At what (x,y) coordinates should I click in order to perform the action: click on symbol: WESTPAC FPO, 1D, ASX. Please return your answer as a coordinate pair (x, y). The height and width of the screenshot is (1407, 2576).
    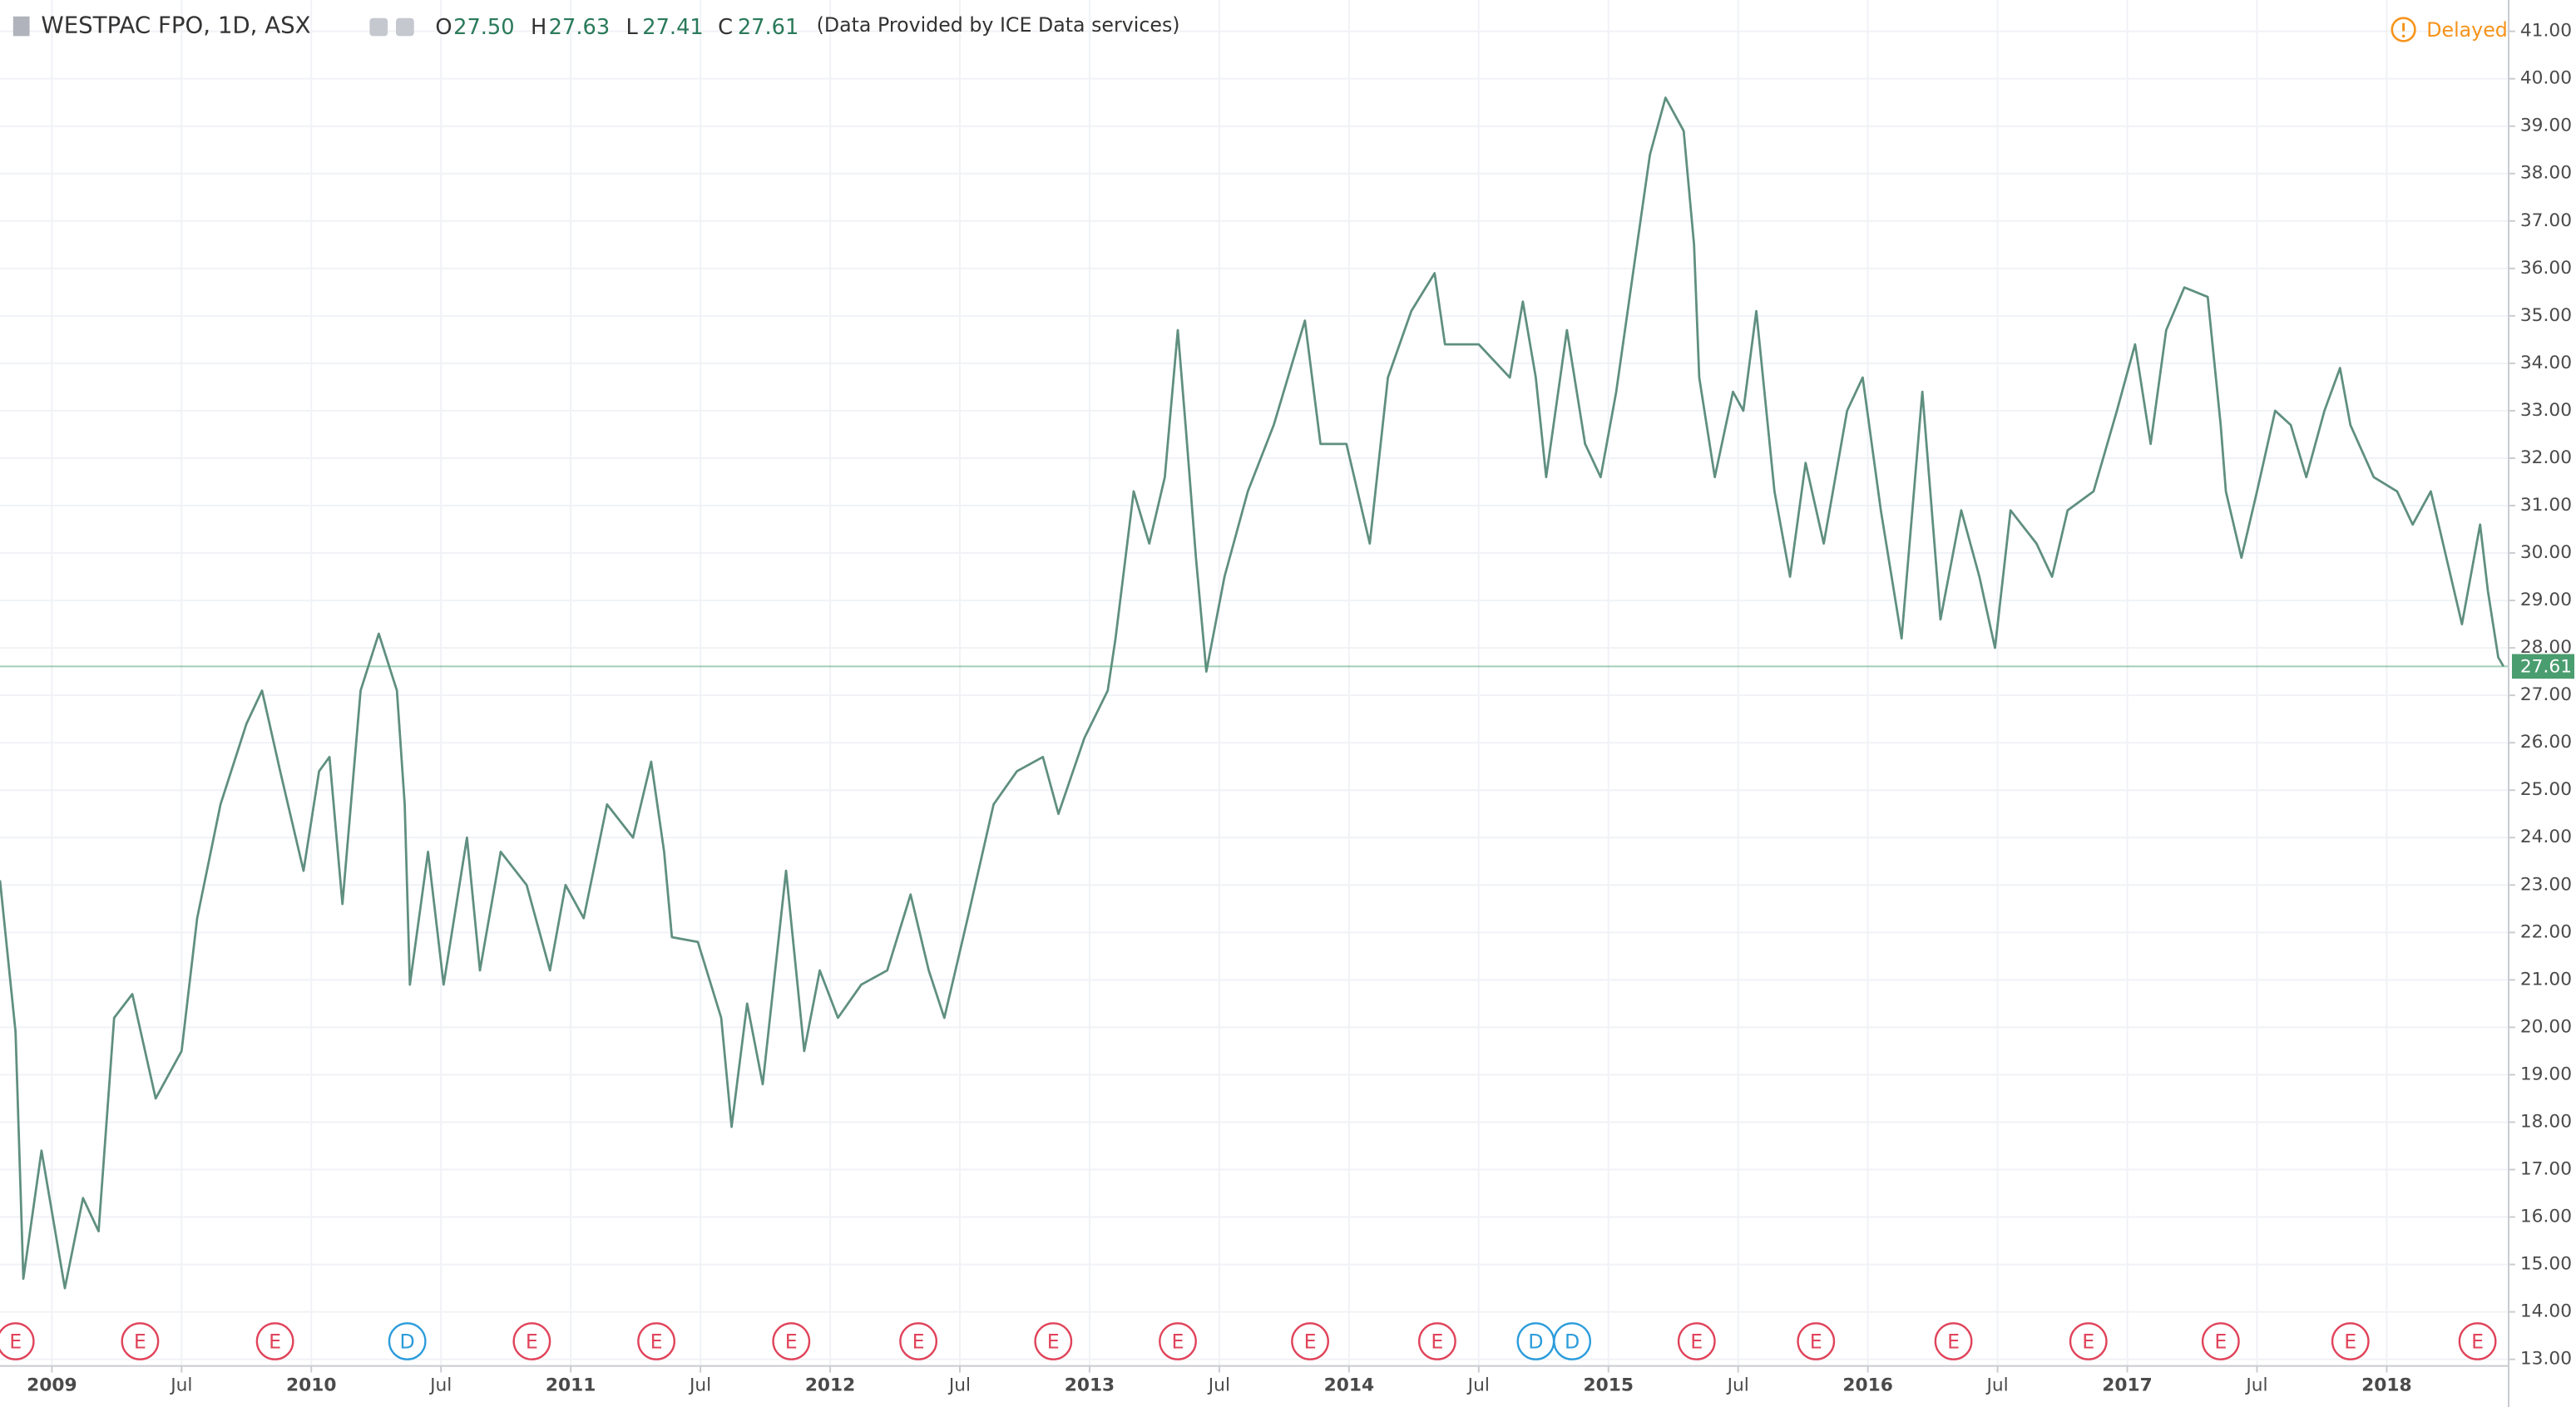
    Looking at the image, I should click on (175, 25).